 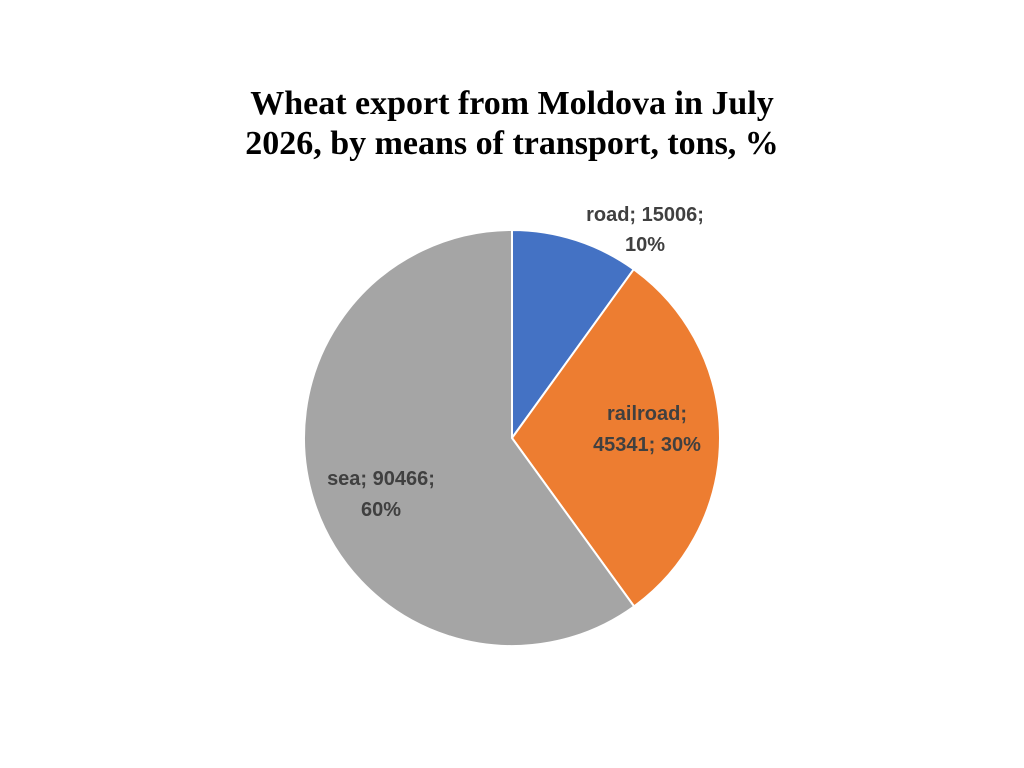 I want to click on data-label-road-line-2: 10%, so click(x=645, y=245).